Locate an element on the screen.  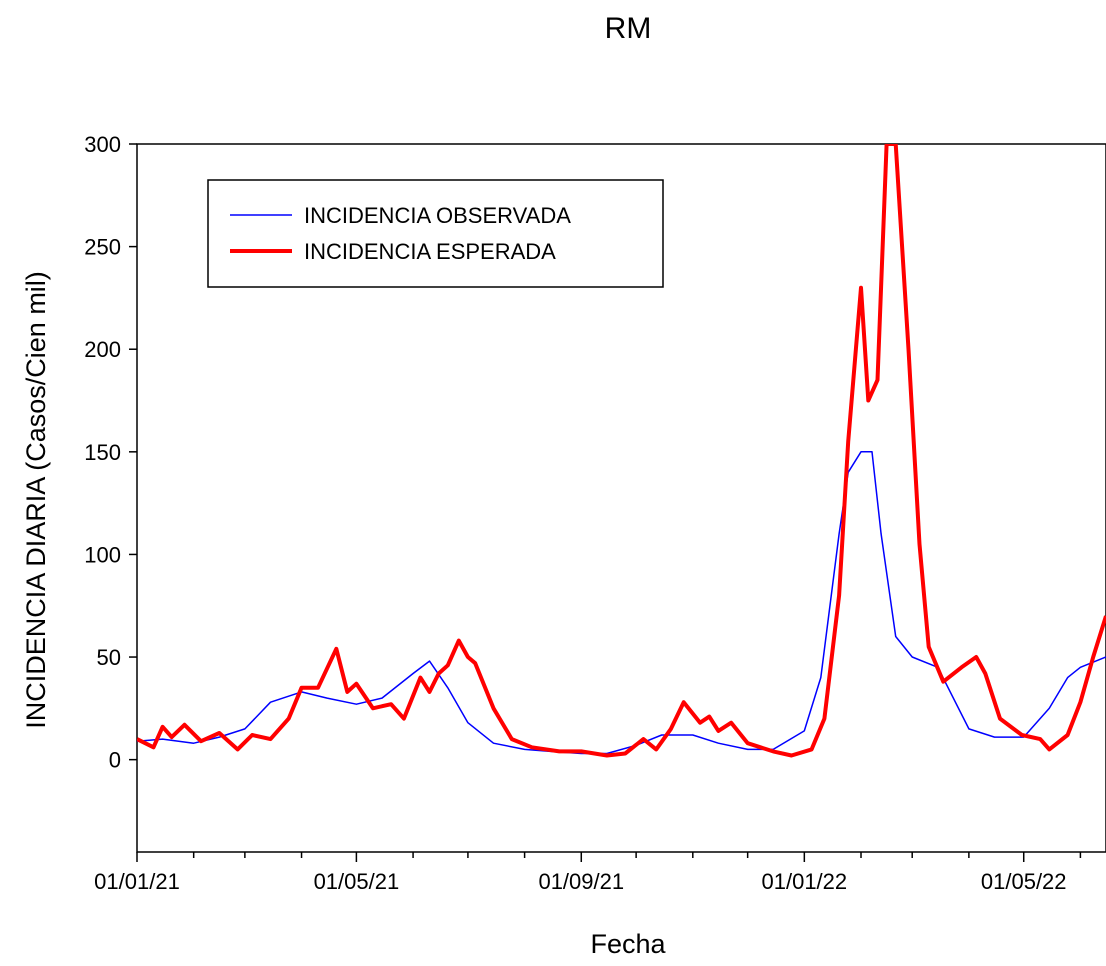
y-axis-title: INCIDENCIA DIARIA (Casos/Cien mil) is located at coordinates (36, 500).